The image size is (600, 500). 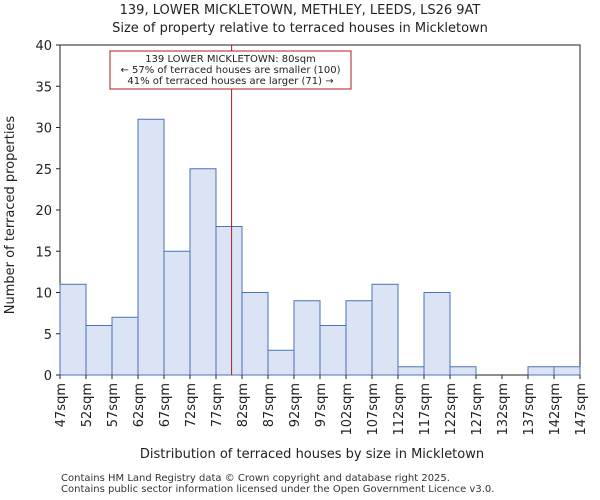 I want to click on y-tick-label: 30, so click(x=43, y=129).